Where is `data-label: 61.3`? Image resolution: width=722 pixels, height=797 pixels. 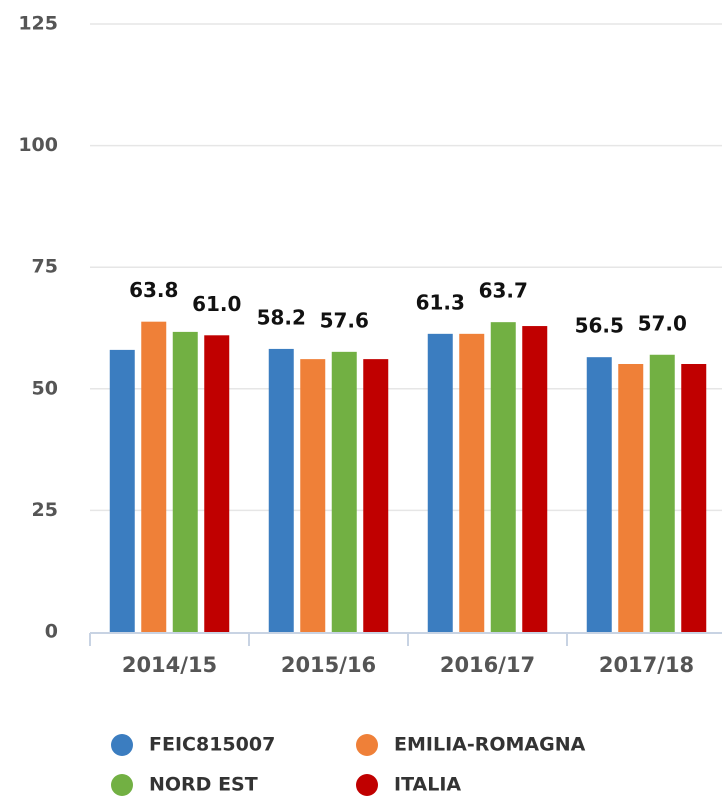 data-label: 61.3 is located at coordinates (440, 302).